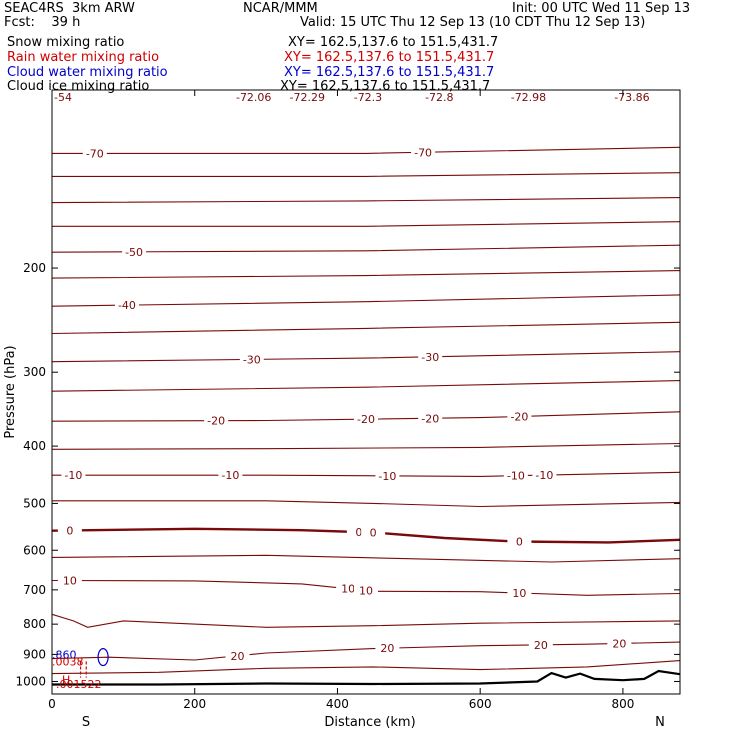  I want to click on x-tick-label: 800, so click(622, 704).